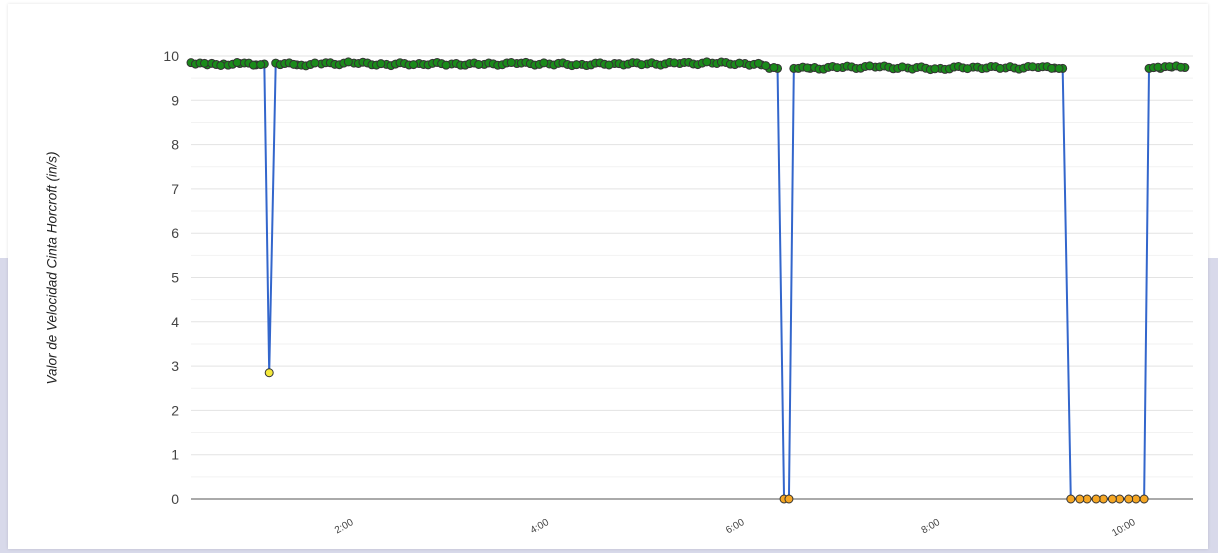 This screenshot has height=553, width=1218. Describe the element at coordinates (735, 526) in the screenshot. I see `x-tick-label: 6:00` at that location.